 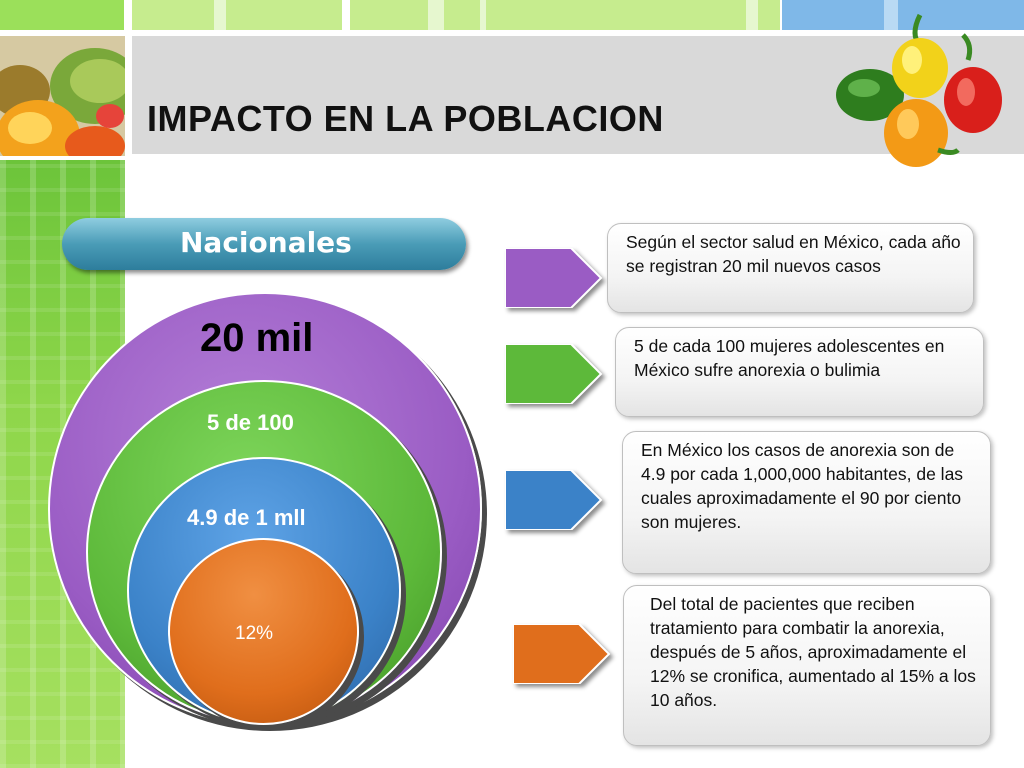 I want to click on arrow-purple-icon, so click(x=554, y=278).